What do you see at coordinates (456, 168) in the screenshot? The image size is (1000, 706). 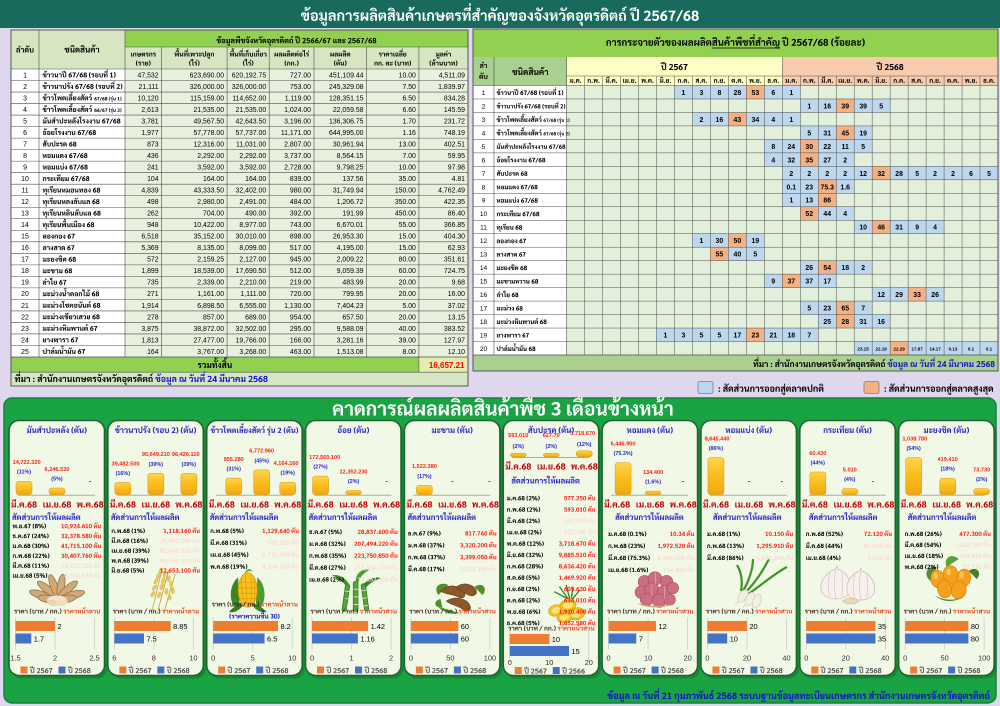 I see `svg-text: 97.98` at bounding box center [456, 168].